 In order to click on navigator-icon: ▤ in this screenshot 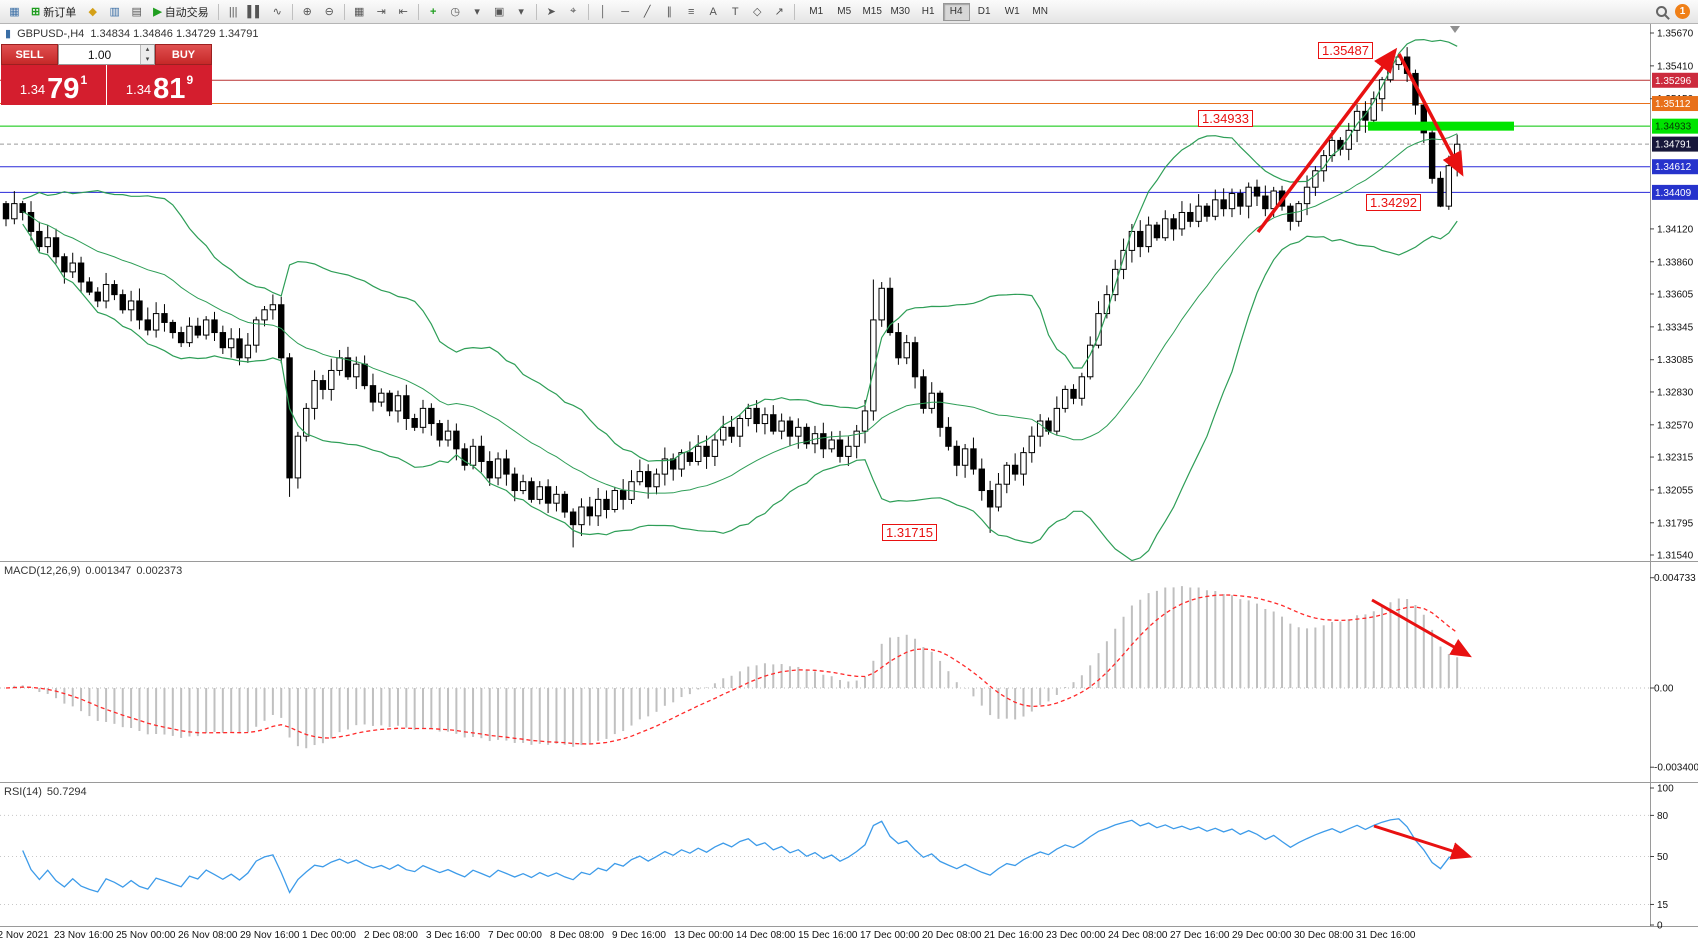, I will do `click(136, 12)`.